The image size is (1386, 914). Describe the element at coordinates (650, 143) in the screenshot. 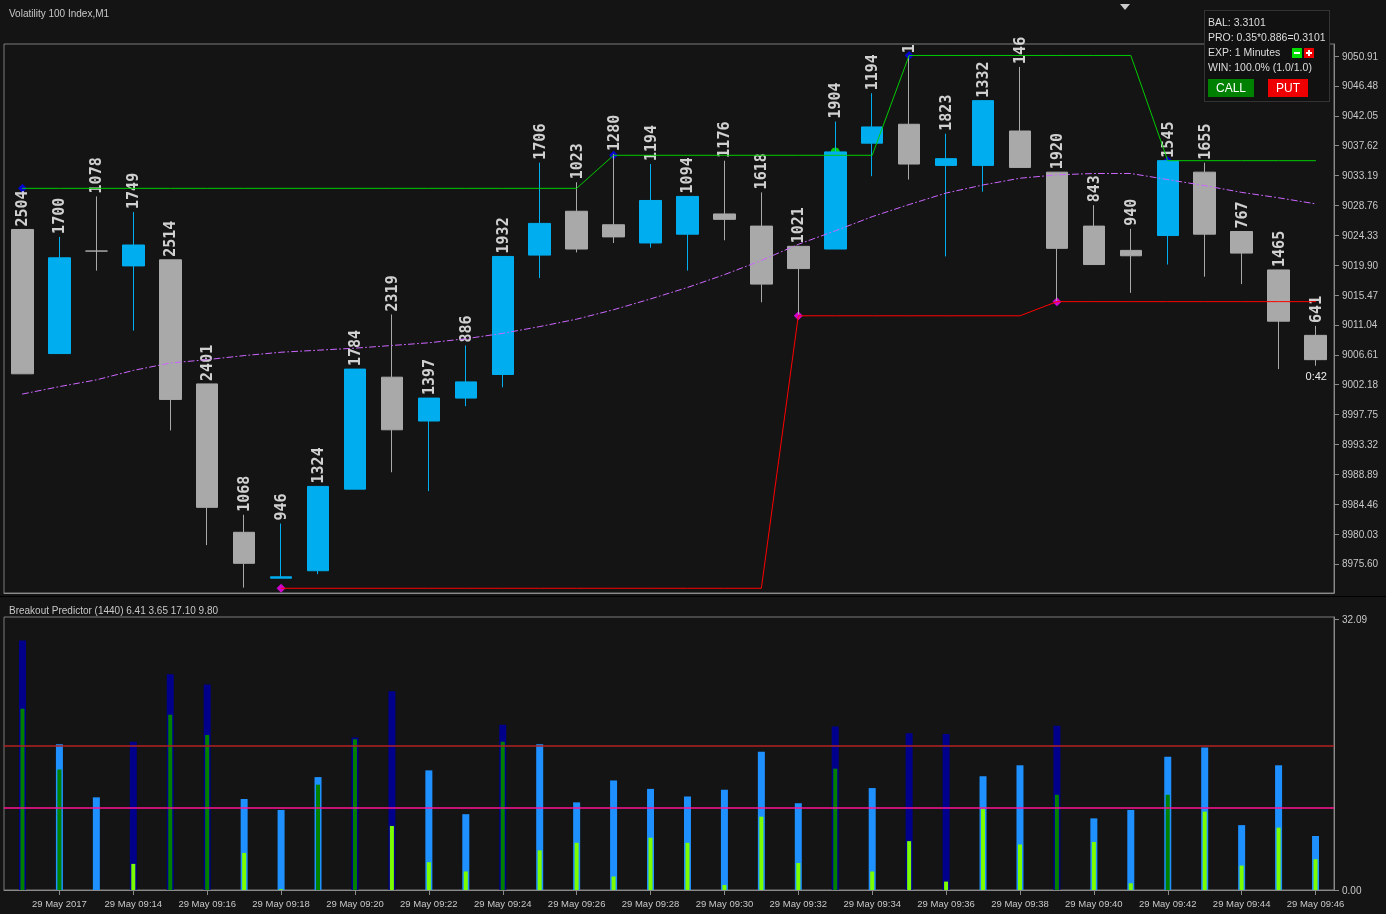

I see `text: 1194` at that location.